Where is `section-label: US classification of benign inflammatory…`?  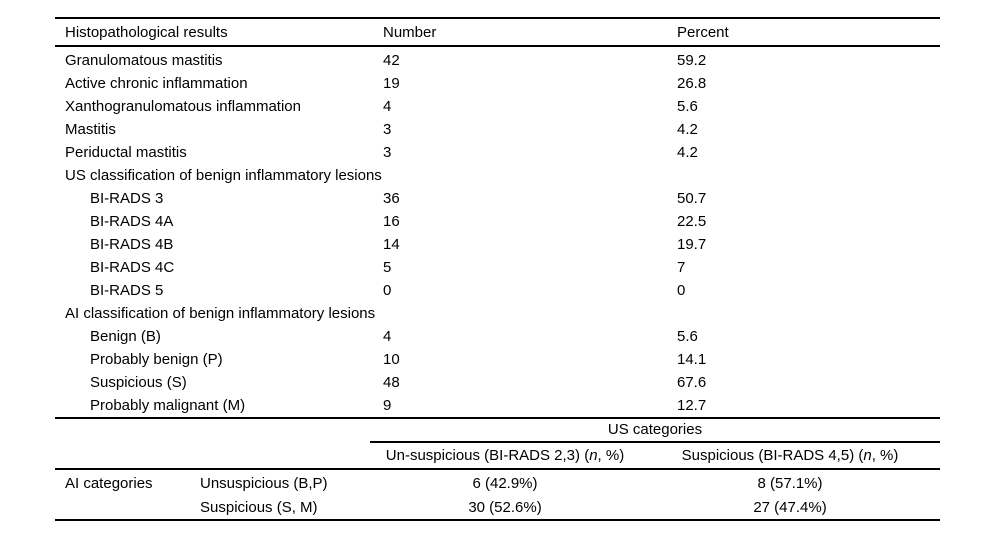
section-label: US classification of benign inflammatory… is located at coordinates (223, 175).